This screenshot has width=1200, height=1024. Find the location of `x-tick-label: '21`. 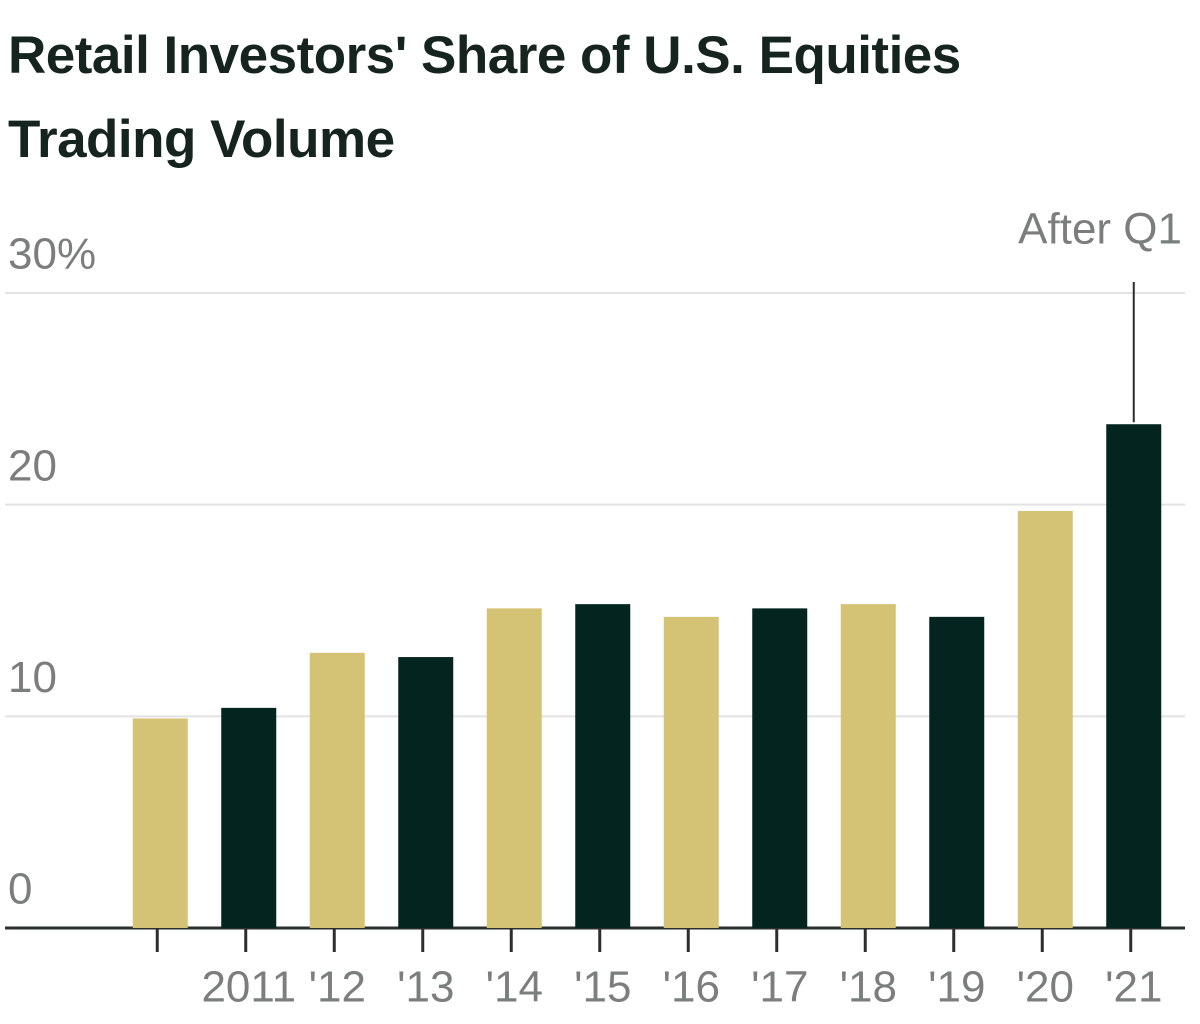

x-tick-label: '21 is located at coordinates (1133, 987).